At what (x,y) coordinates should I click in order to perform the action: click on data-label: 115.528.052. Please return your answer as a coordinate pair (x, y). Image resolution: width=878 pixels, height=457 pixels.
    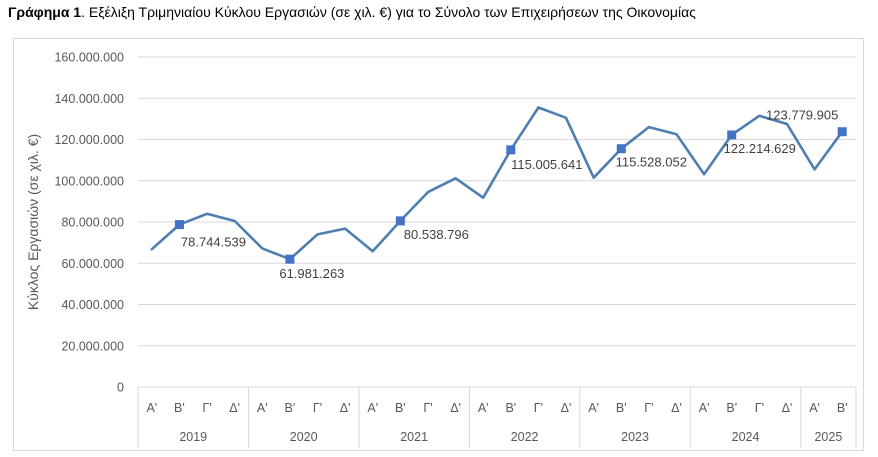
    Looking at the image, I should click on (651, 162).